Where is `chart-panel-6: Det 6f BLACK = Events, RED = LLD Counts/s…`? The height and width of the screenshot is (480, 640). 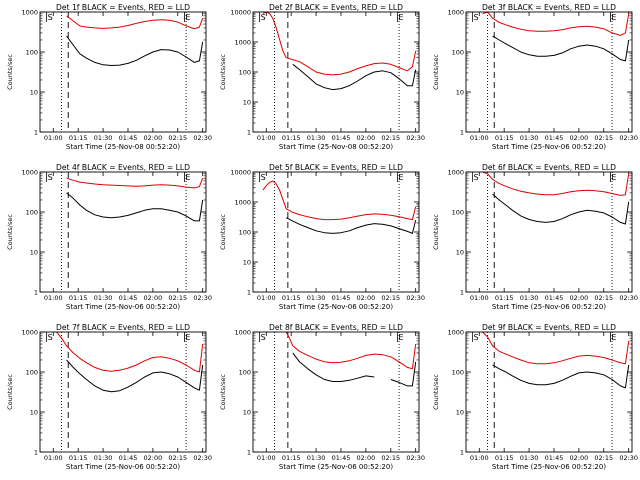
chart-panel-6: Det 6f BLACK = Events, RED = LLD Counts/s… is located at coordinates (535, 237).